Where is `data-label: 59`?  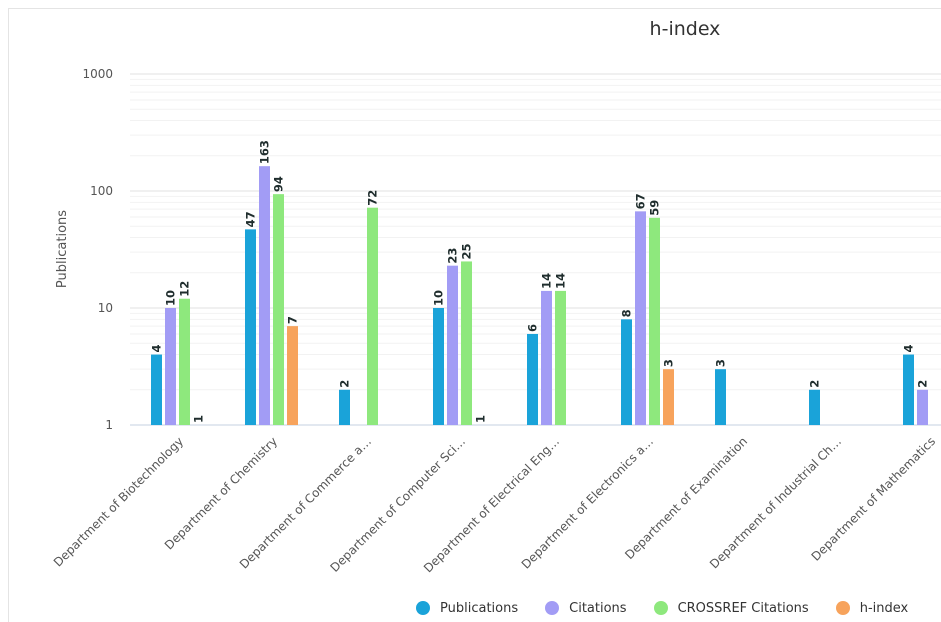 data-label: 59 is located at coordinates (655, 208).